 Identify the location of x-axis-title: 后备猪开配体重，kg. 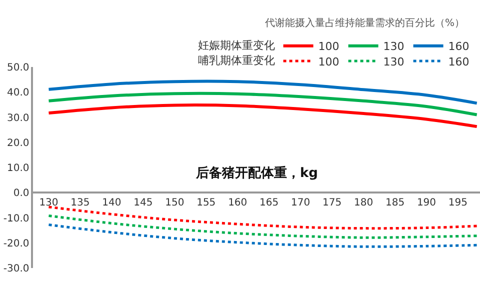
(256, 173).